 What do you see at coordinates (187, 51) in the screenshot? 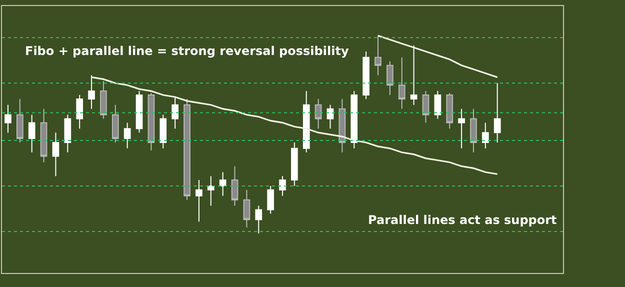
I see `annotation: Fibo + parallel line = strong reversal possibility` at bounding box center [187, 51].